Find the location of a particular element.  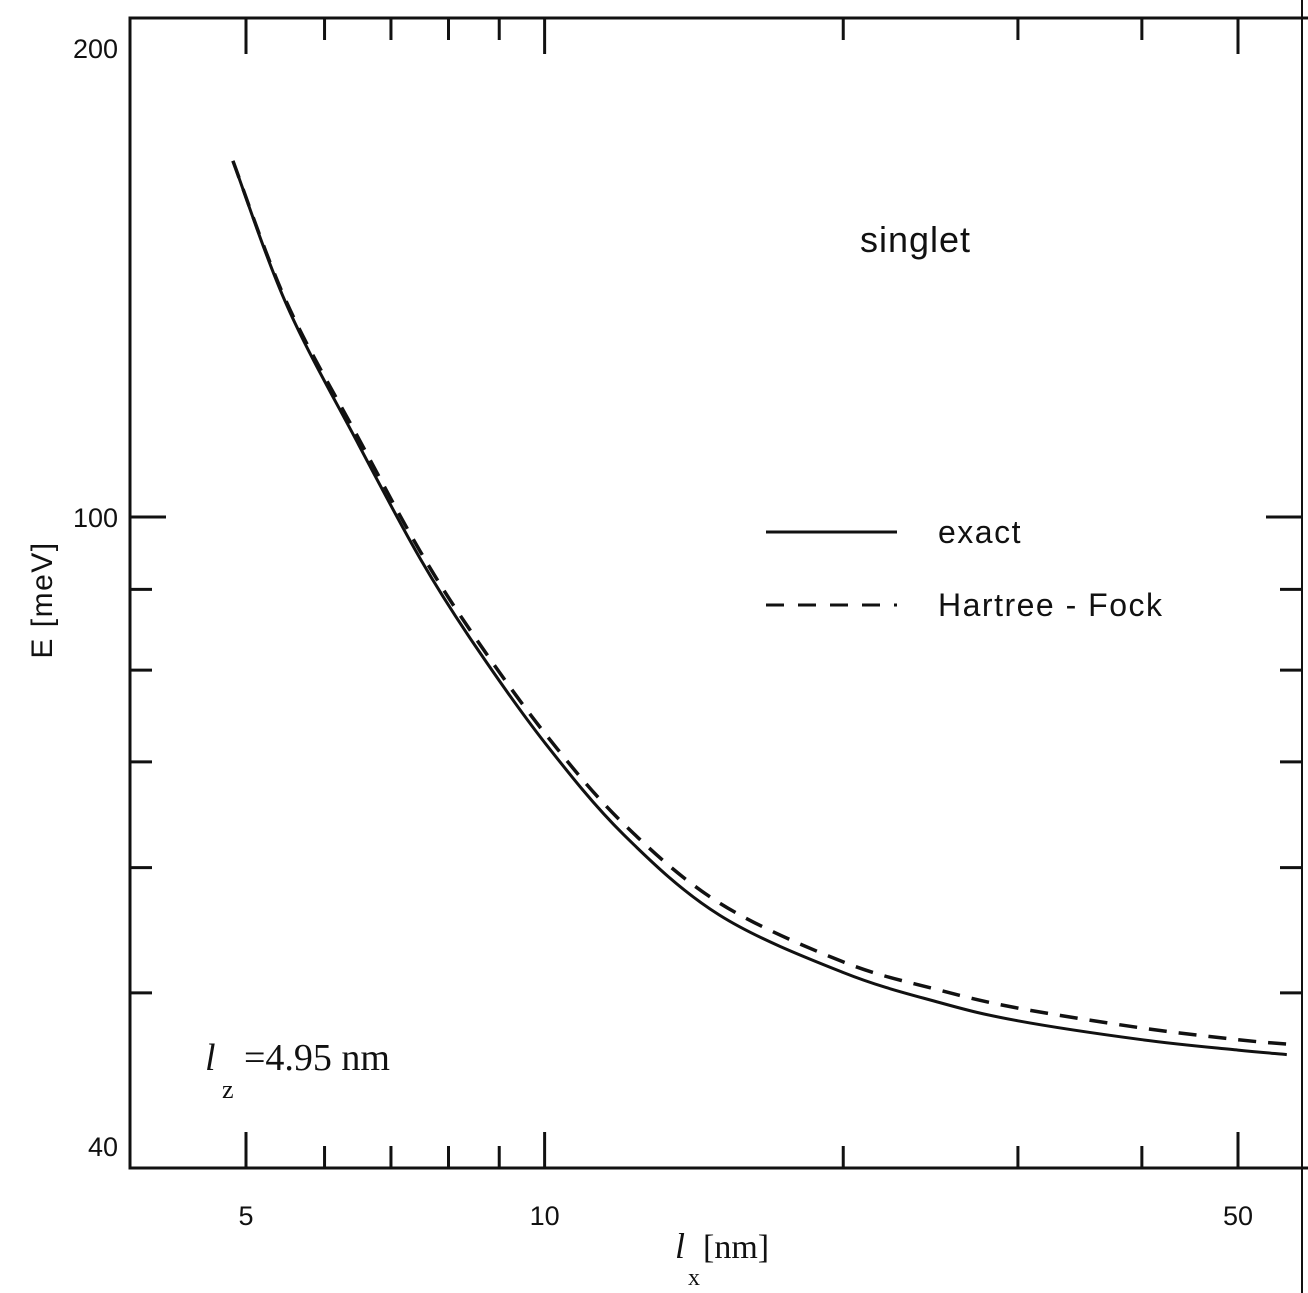

x-axis-label-symbol: l is located at coordinates (680, 1246).